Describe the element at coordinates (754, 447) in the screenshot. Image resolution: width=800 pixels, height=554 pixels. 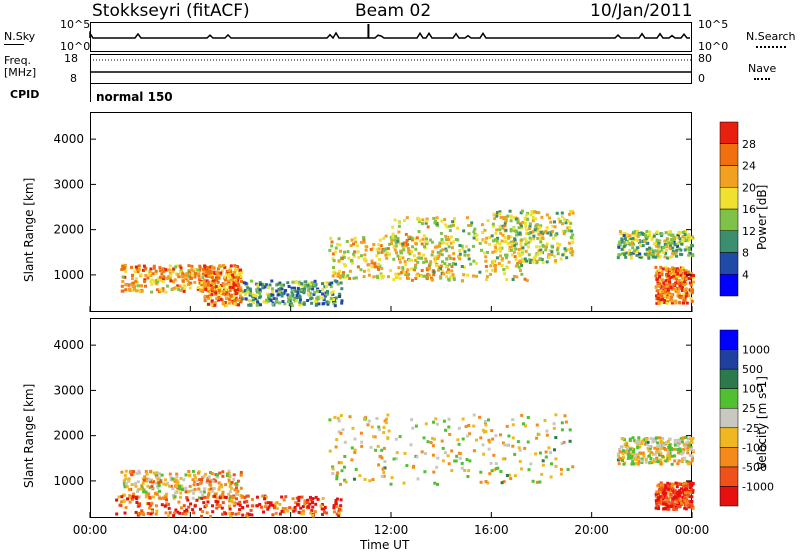
I see `colorbar-tick-label: -100` at that location.